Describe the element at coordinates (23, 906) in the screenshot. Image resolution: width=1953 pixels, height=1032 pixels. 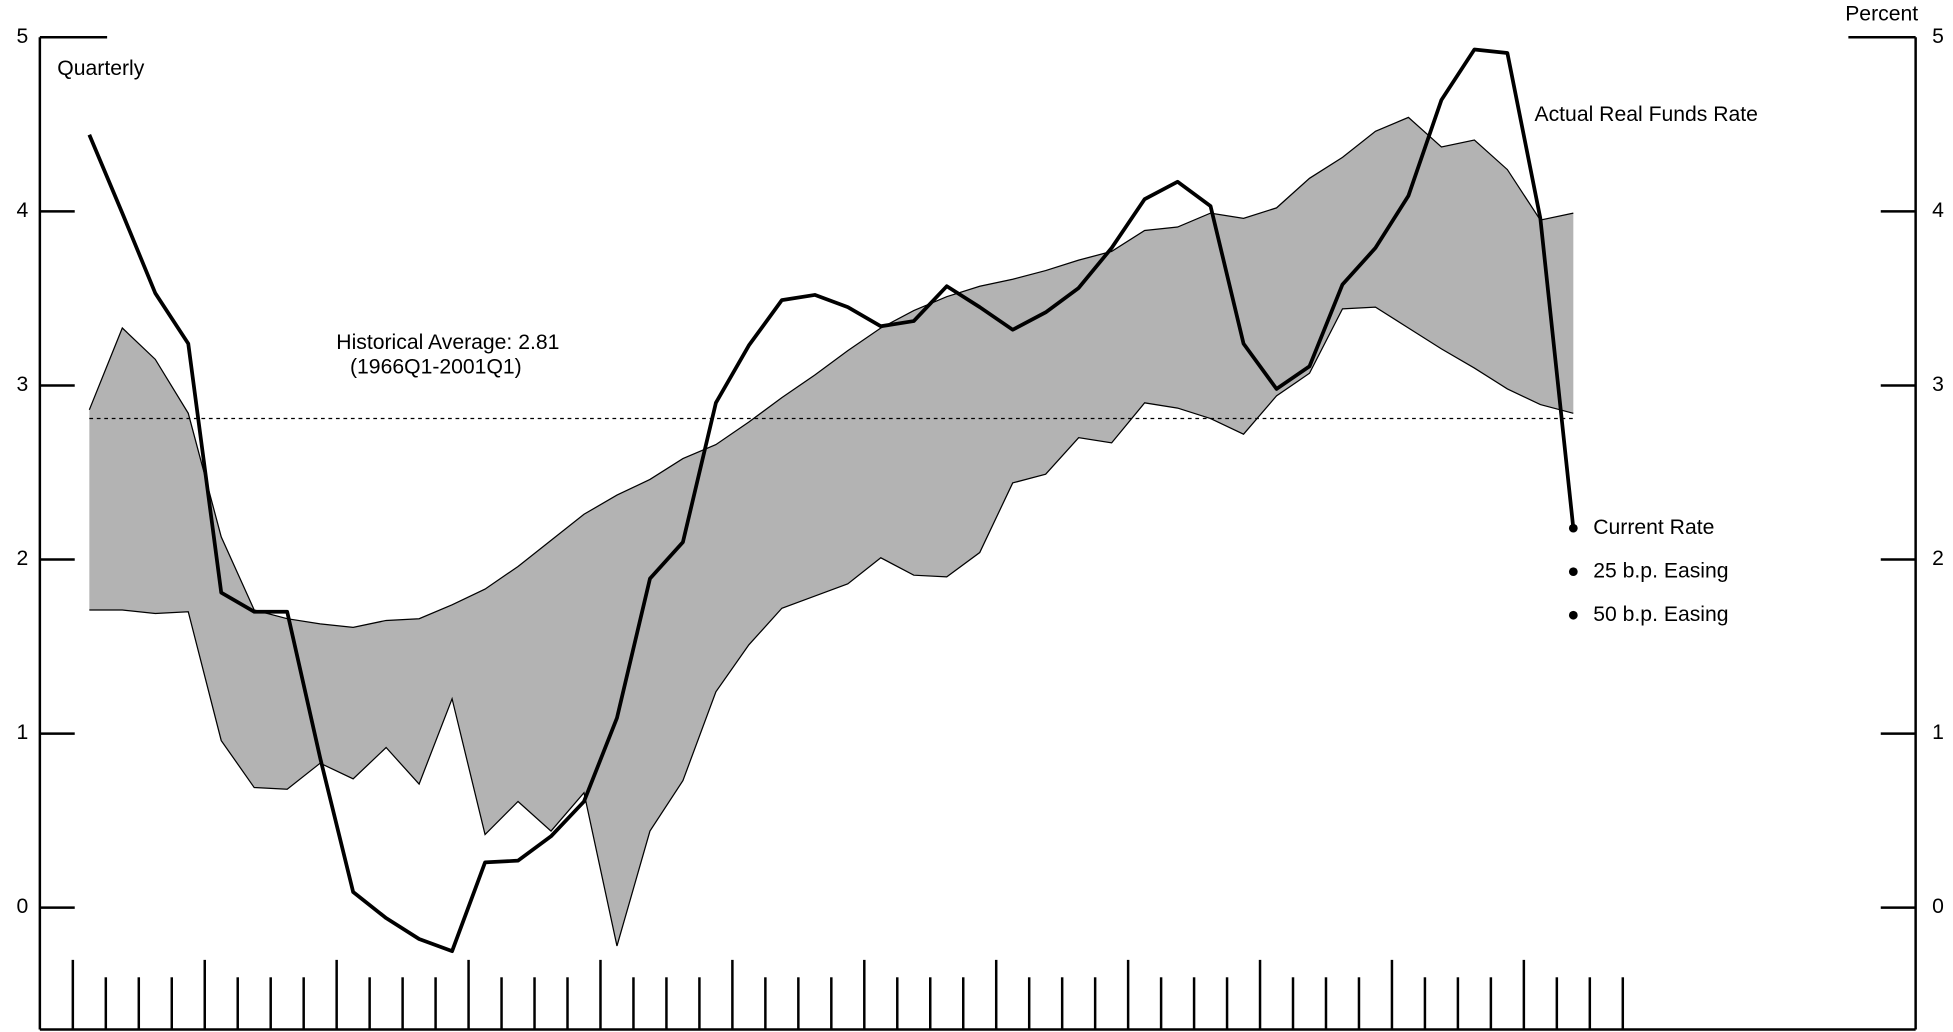
I see `y-tick-label: 0` at that location.